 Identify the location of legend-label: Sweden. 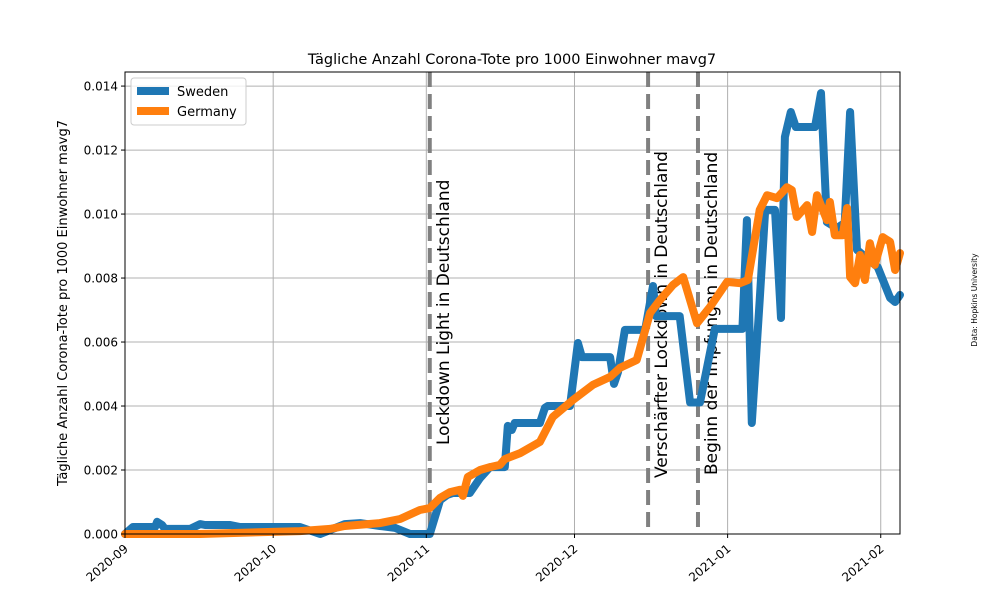
(202, 92).